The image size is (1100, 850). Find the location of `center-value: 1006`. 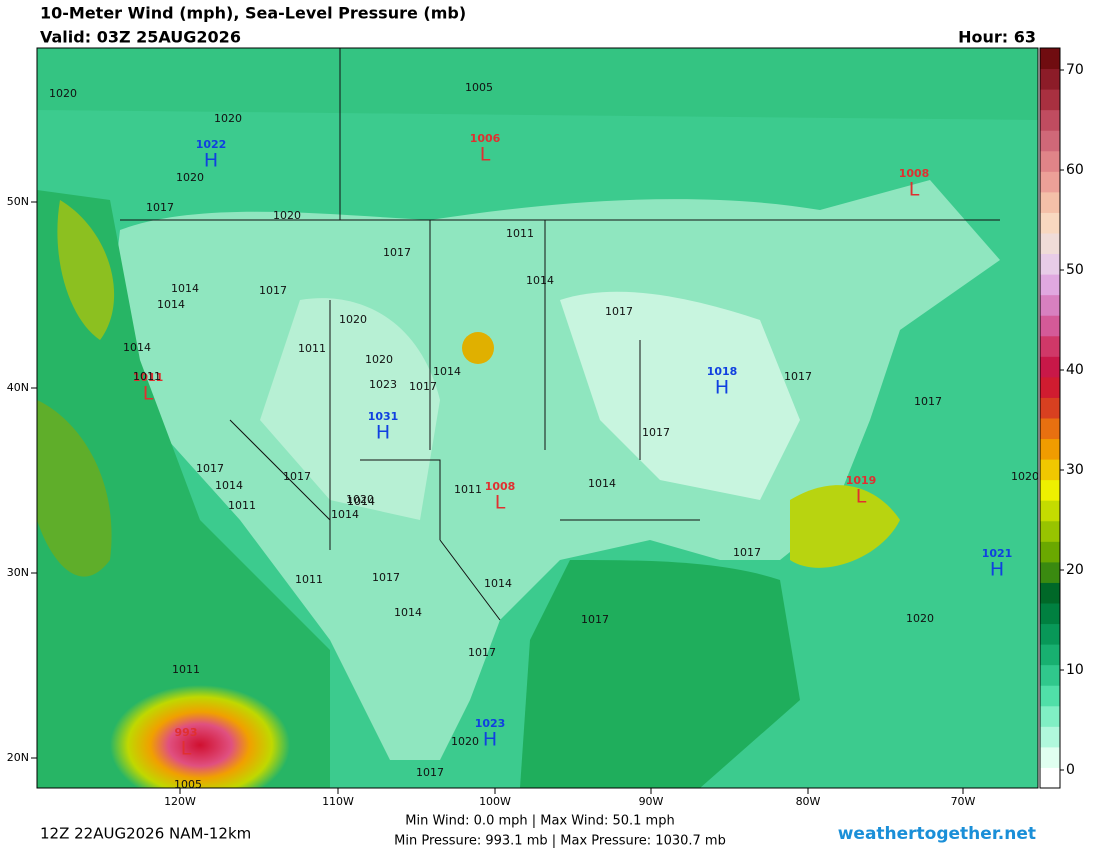

center-value: 1006 is located at coordinates (485, 138).